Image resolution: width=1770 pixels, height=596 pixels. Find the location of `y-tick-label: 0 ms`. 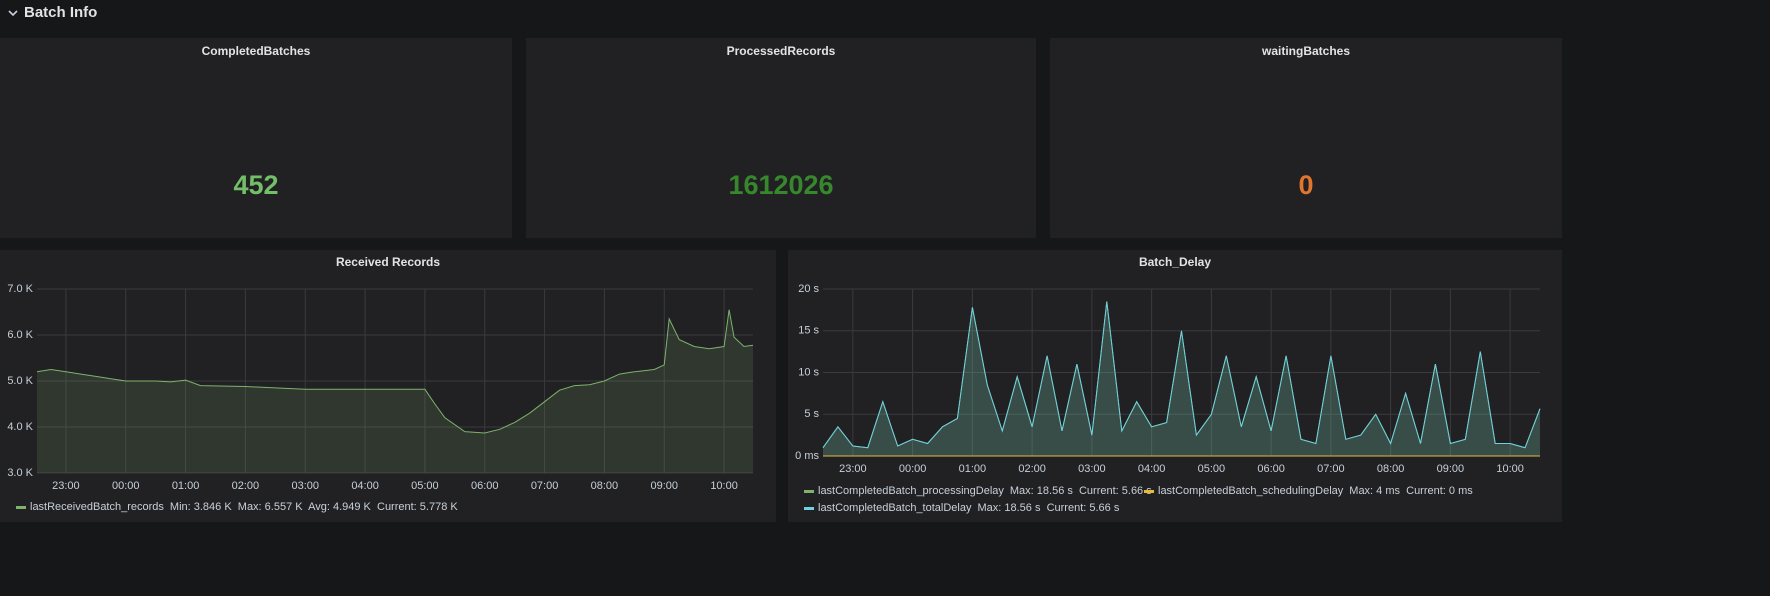

y-tick-label: 0 ms is located at coordinates (807, 456).